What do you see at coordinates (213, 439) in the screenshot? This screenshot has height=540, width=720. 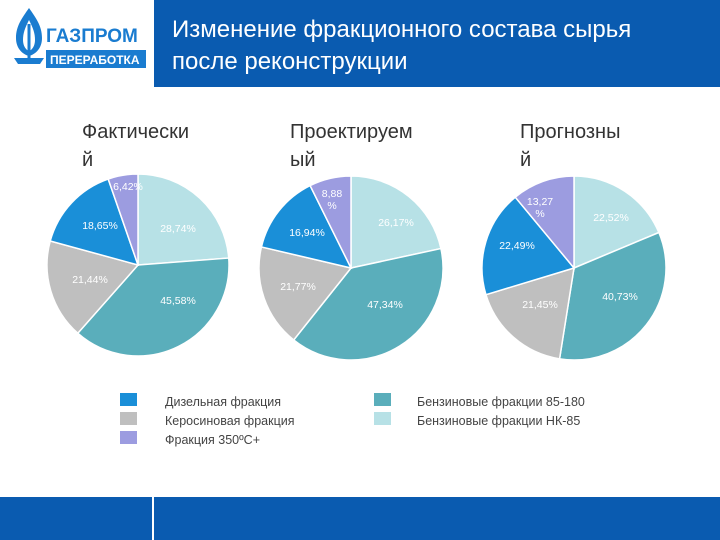 I see `legend-label-350: Фракция 350ºС+` at bounding box center [213, 439].